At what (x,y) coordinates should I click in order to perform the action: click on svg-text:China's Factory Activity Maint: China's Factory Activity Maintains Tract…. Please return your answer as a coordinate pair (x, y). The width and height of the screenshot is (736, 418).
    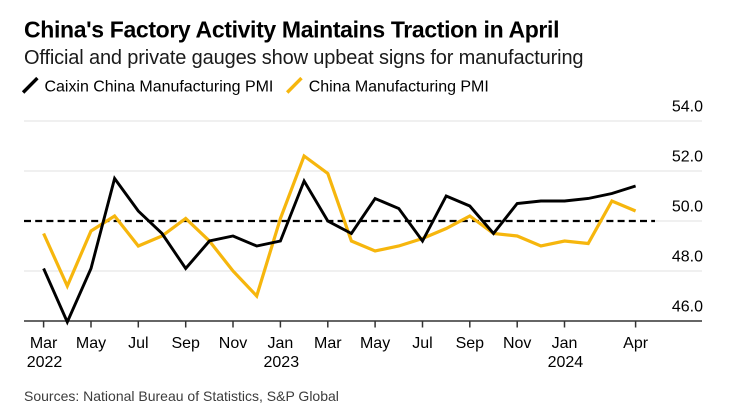
    Looking at the image, I should click on (291, 30).